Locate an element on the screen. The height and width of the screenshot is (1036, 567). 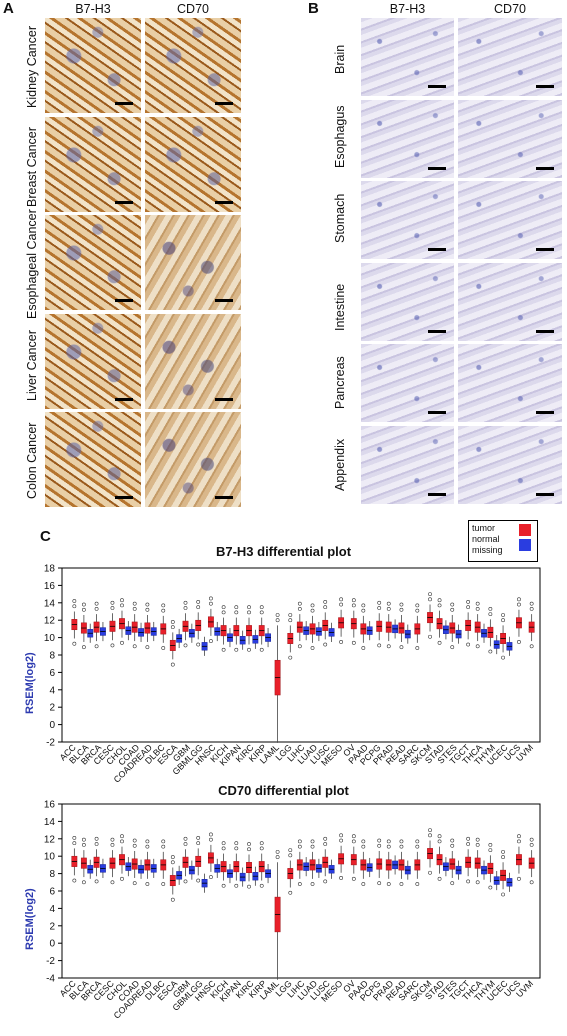
panel-c-label: C is located at coordinates (45, 536).